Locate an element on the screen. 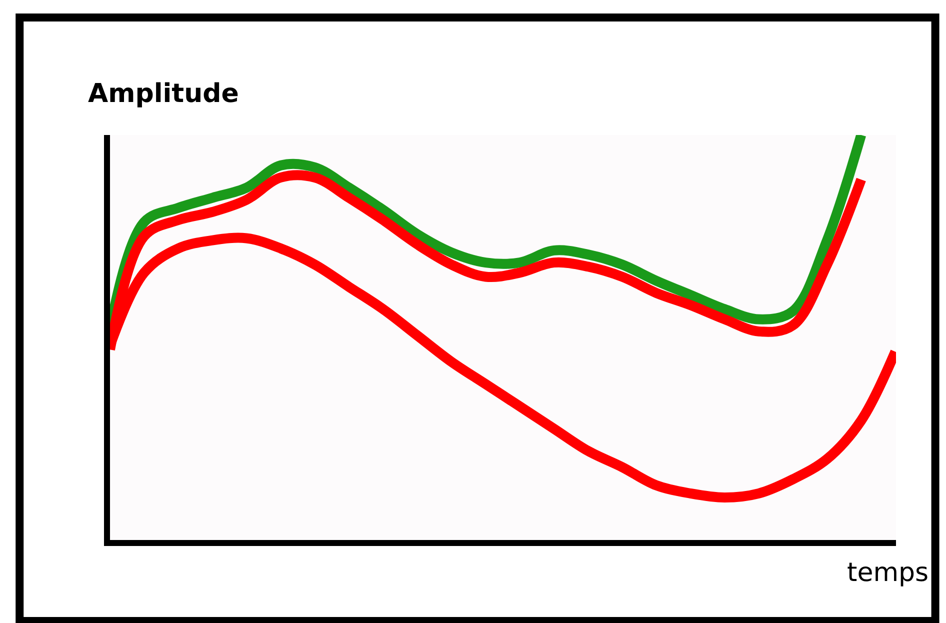 The image size is (946, 623). x-axis-title: temps is located at coordinates (888, 573).